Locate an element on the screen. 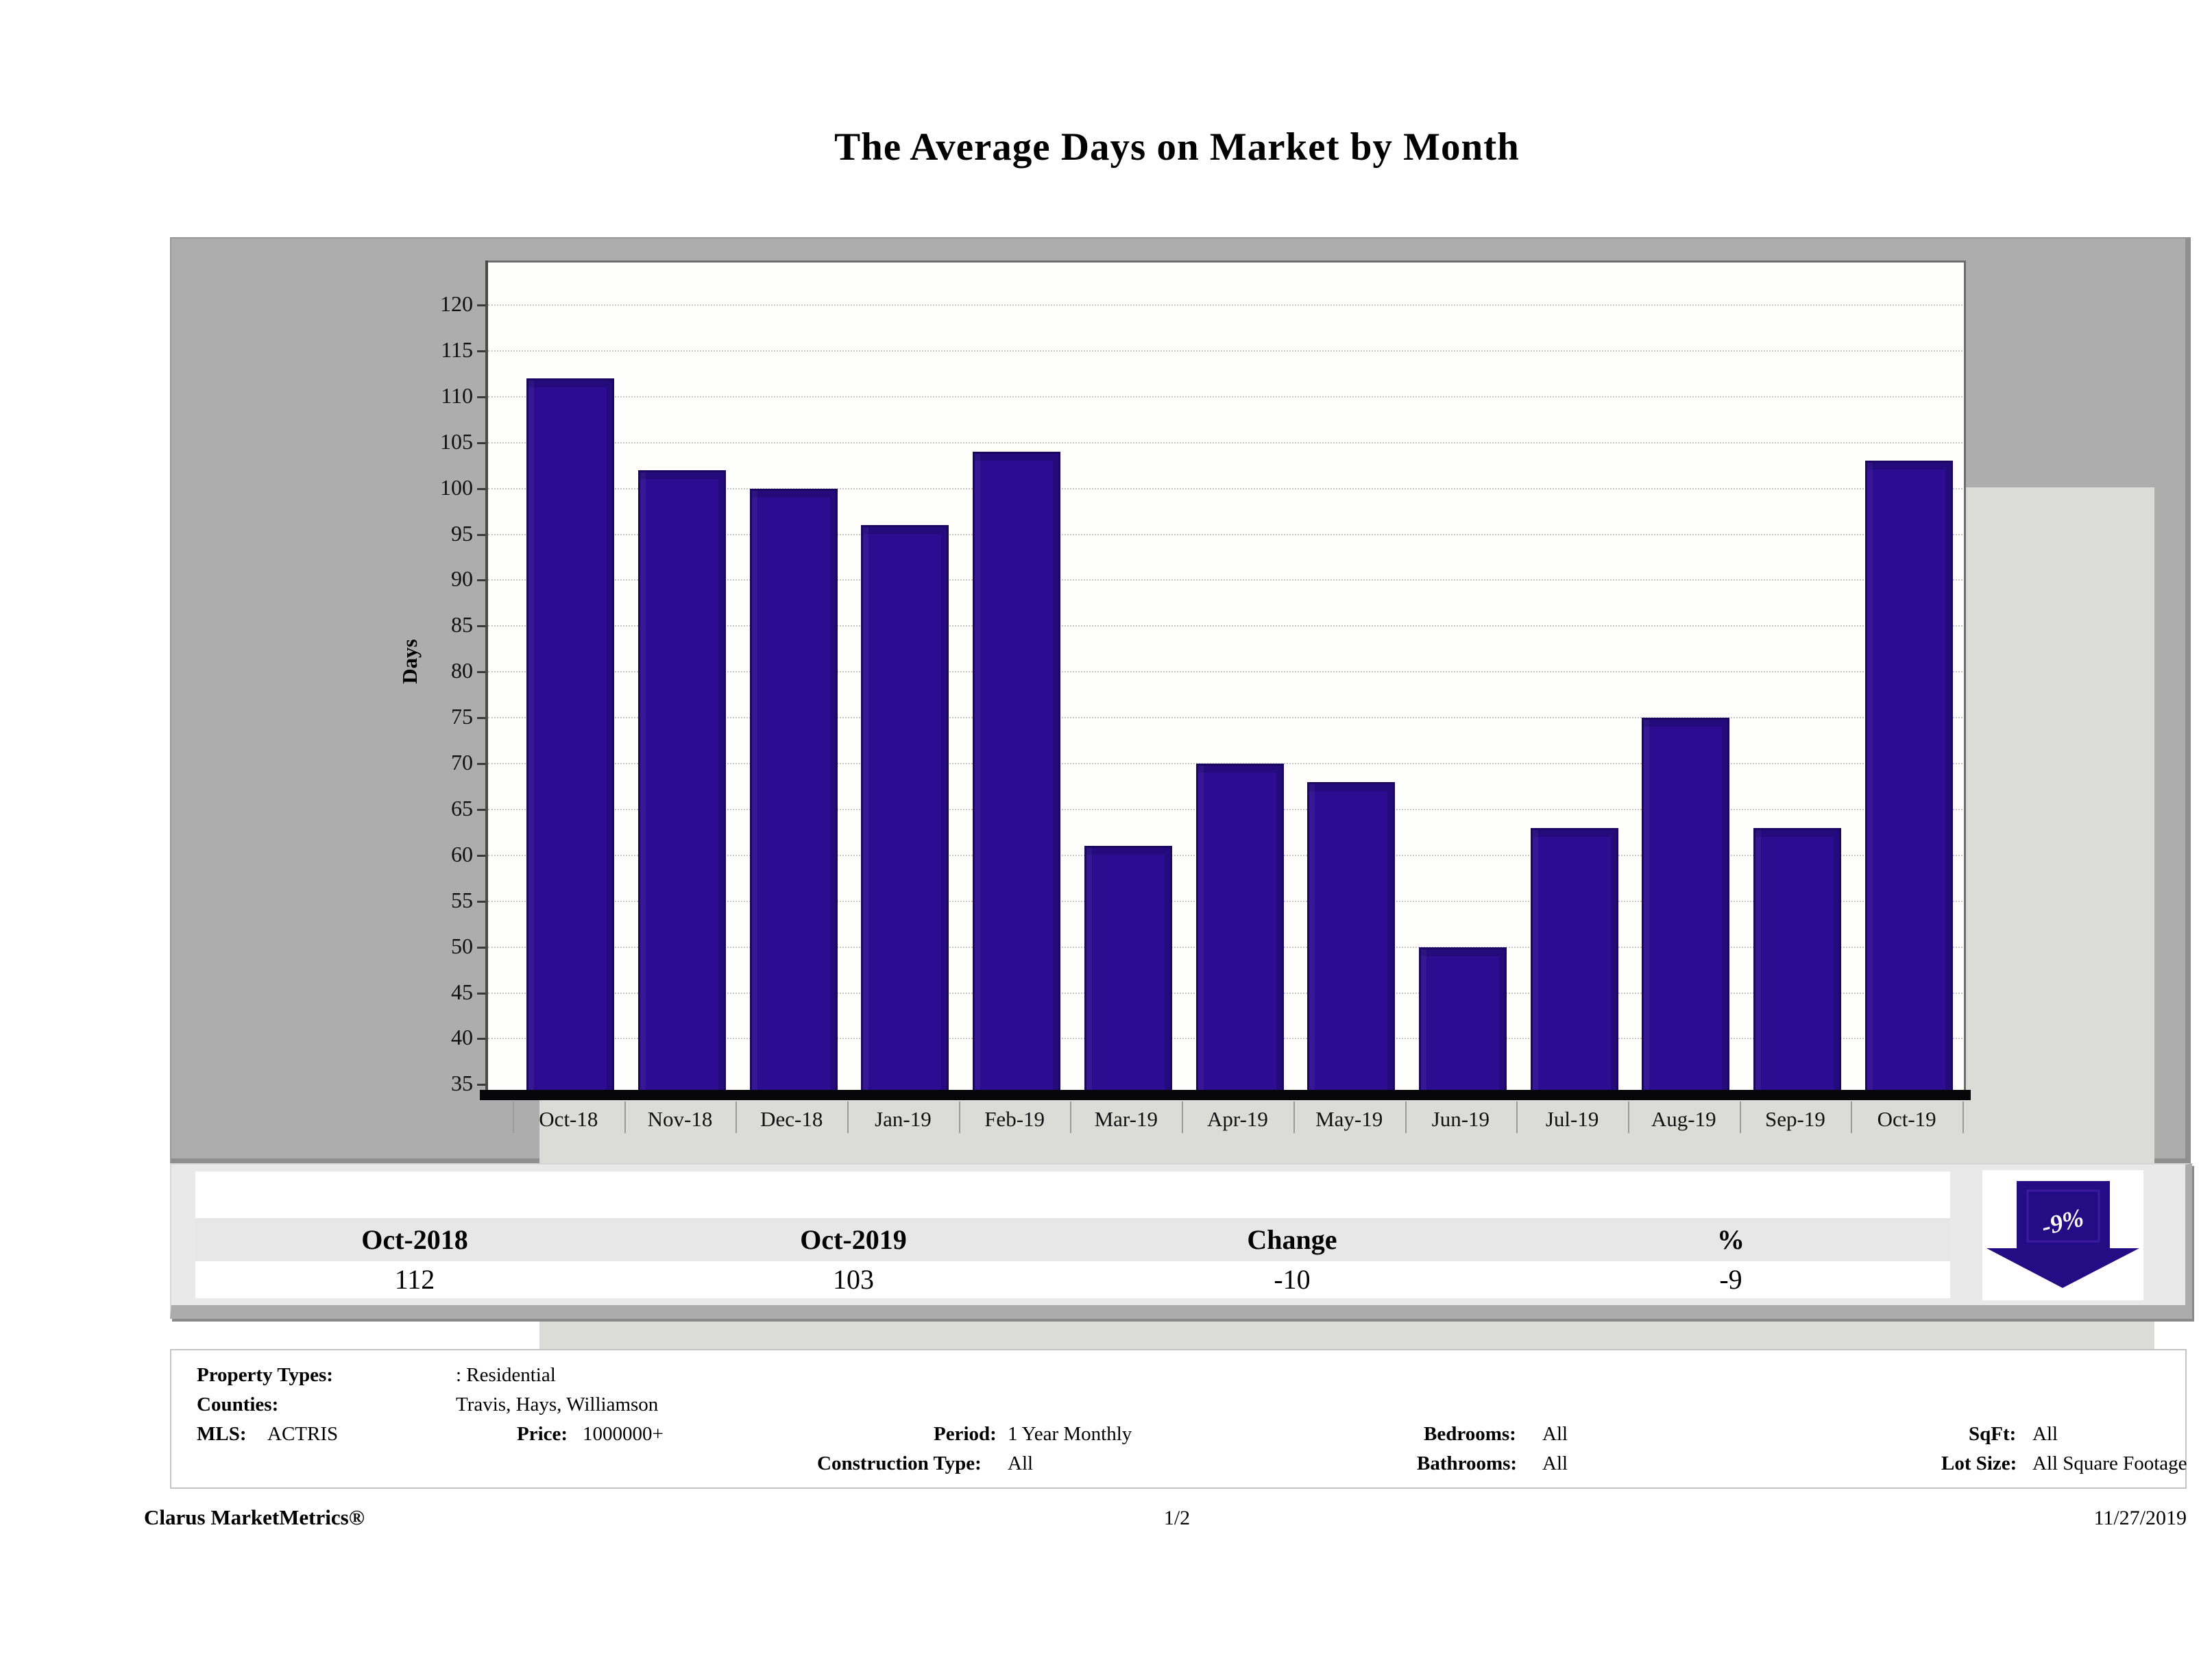 This screenshot has height=1678, width=2212. y-axis-title: Days is located at coordinates (410, 661).